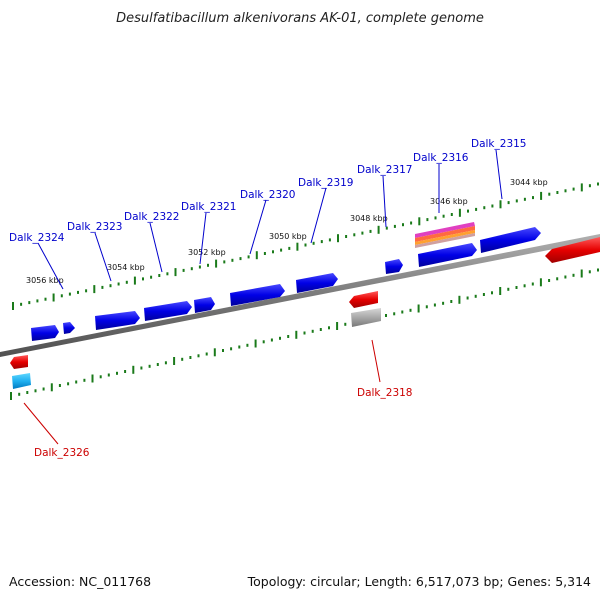  I want to click on gene-label: Dalk_2323, so click(95, 227).